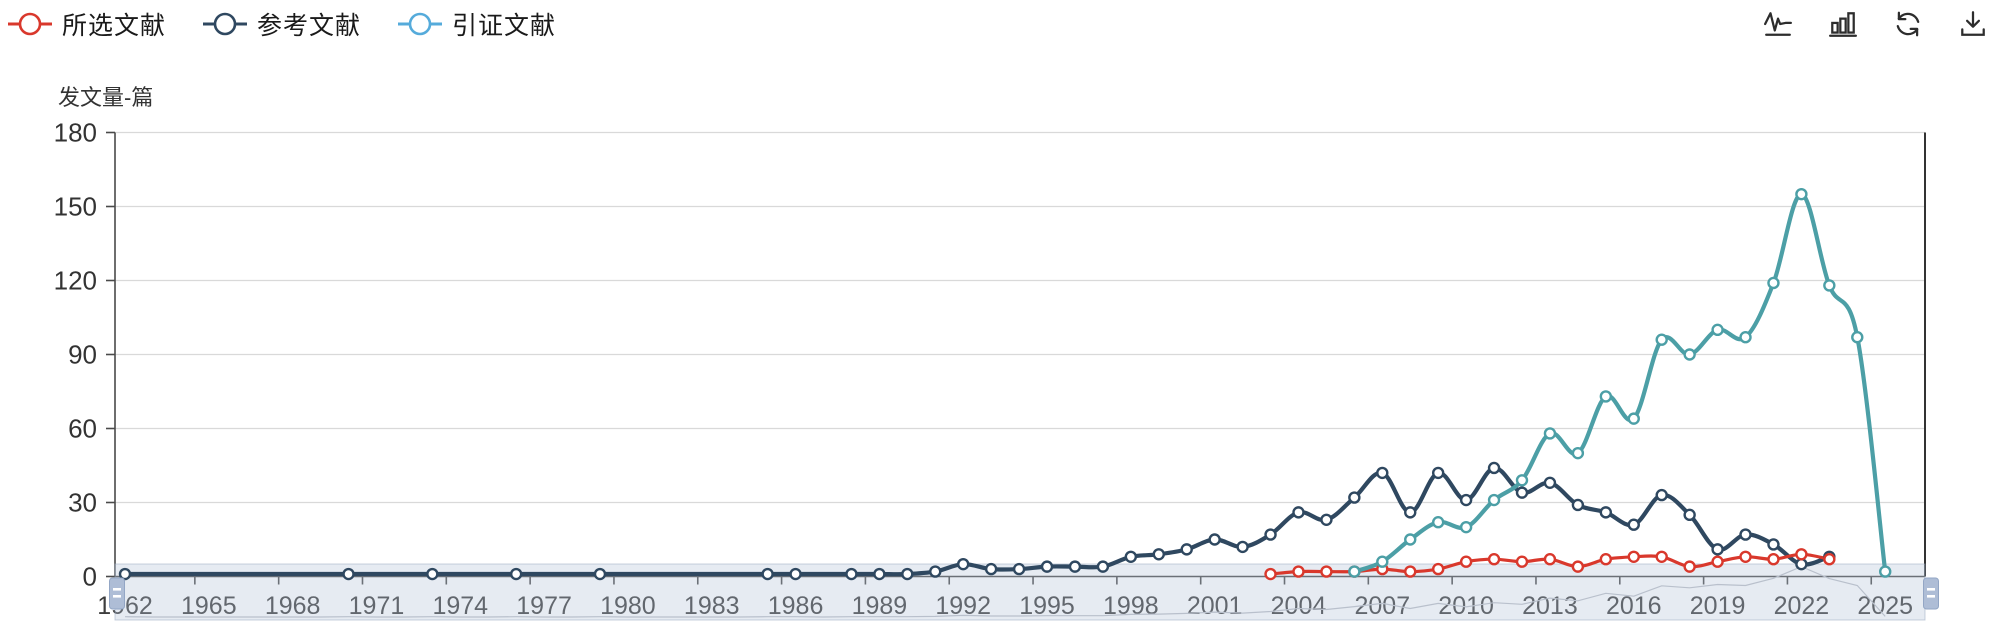  Describe the element at coordinates (796, 606) in the screenshot. I see `x-tick-label: 1986` at that location.